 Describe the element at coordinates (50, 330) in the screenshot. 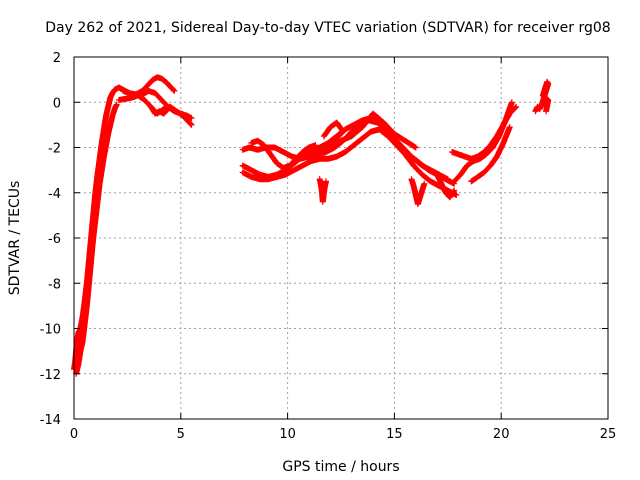

I see `y-tick-label: -10` at that location.